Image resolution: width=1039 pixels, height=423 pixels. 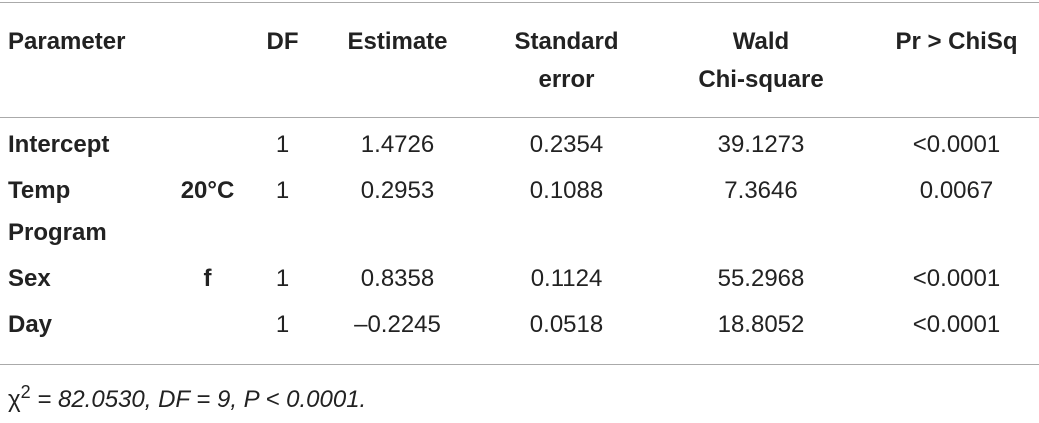 I want to click on cell: Intercept, so click(x=59, y=144).